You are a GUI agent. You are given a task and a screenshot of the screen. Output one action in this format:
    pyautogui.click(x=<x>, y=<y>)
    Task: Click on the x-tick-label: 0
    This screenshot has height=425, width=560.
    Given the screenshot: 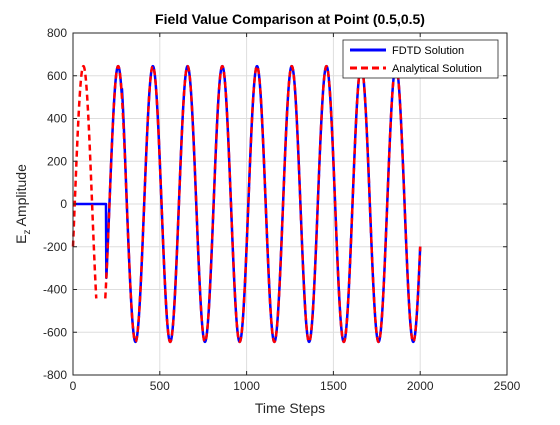 What is the action you would take?
    pyautogui.click(x=73, y=386)
    